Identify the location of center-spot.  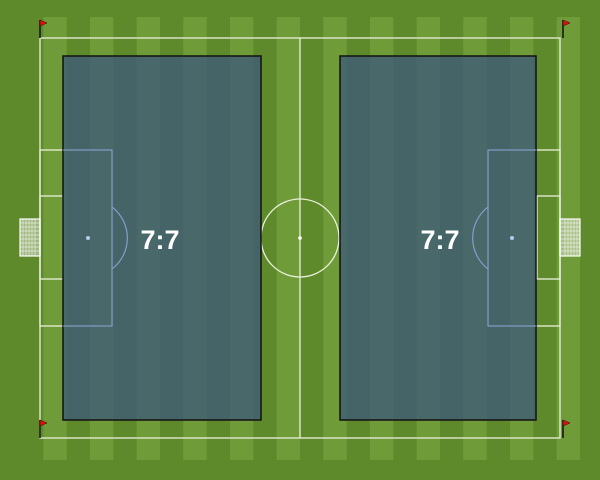
(300, 238).